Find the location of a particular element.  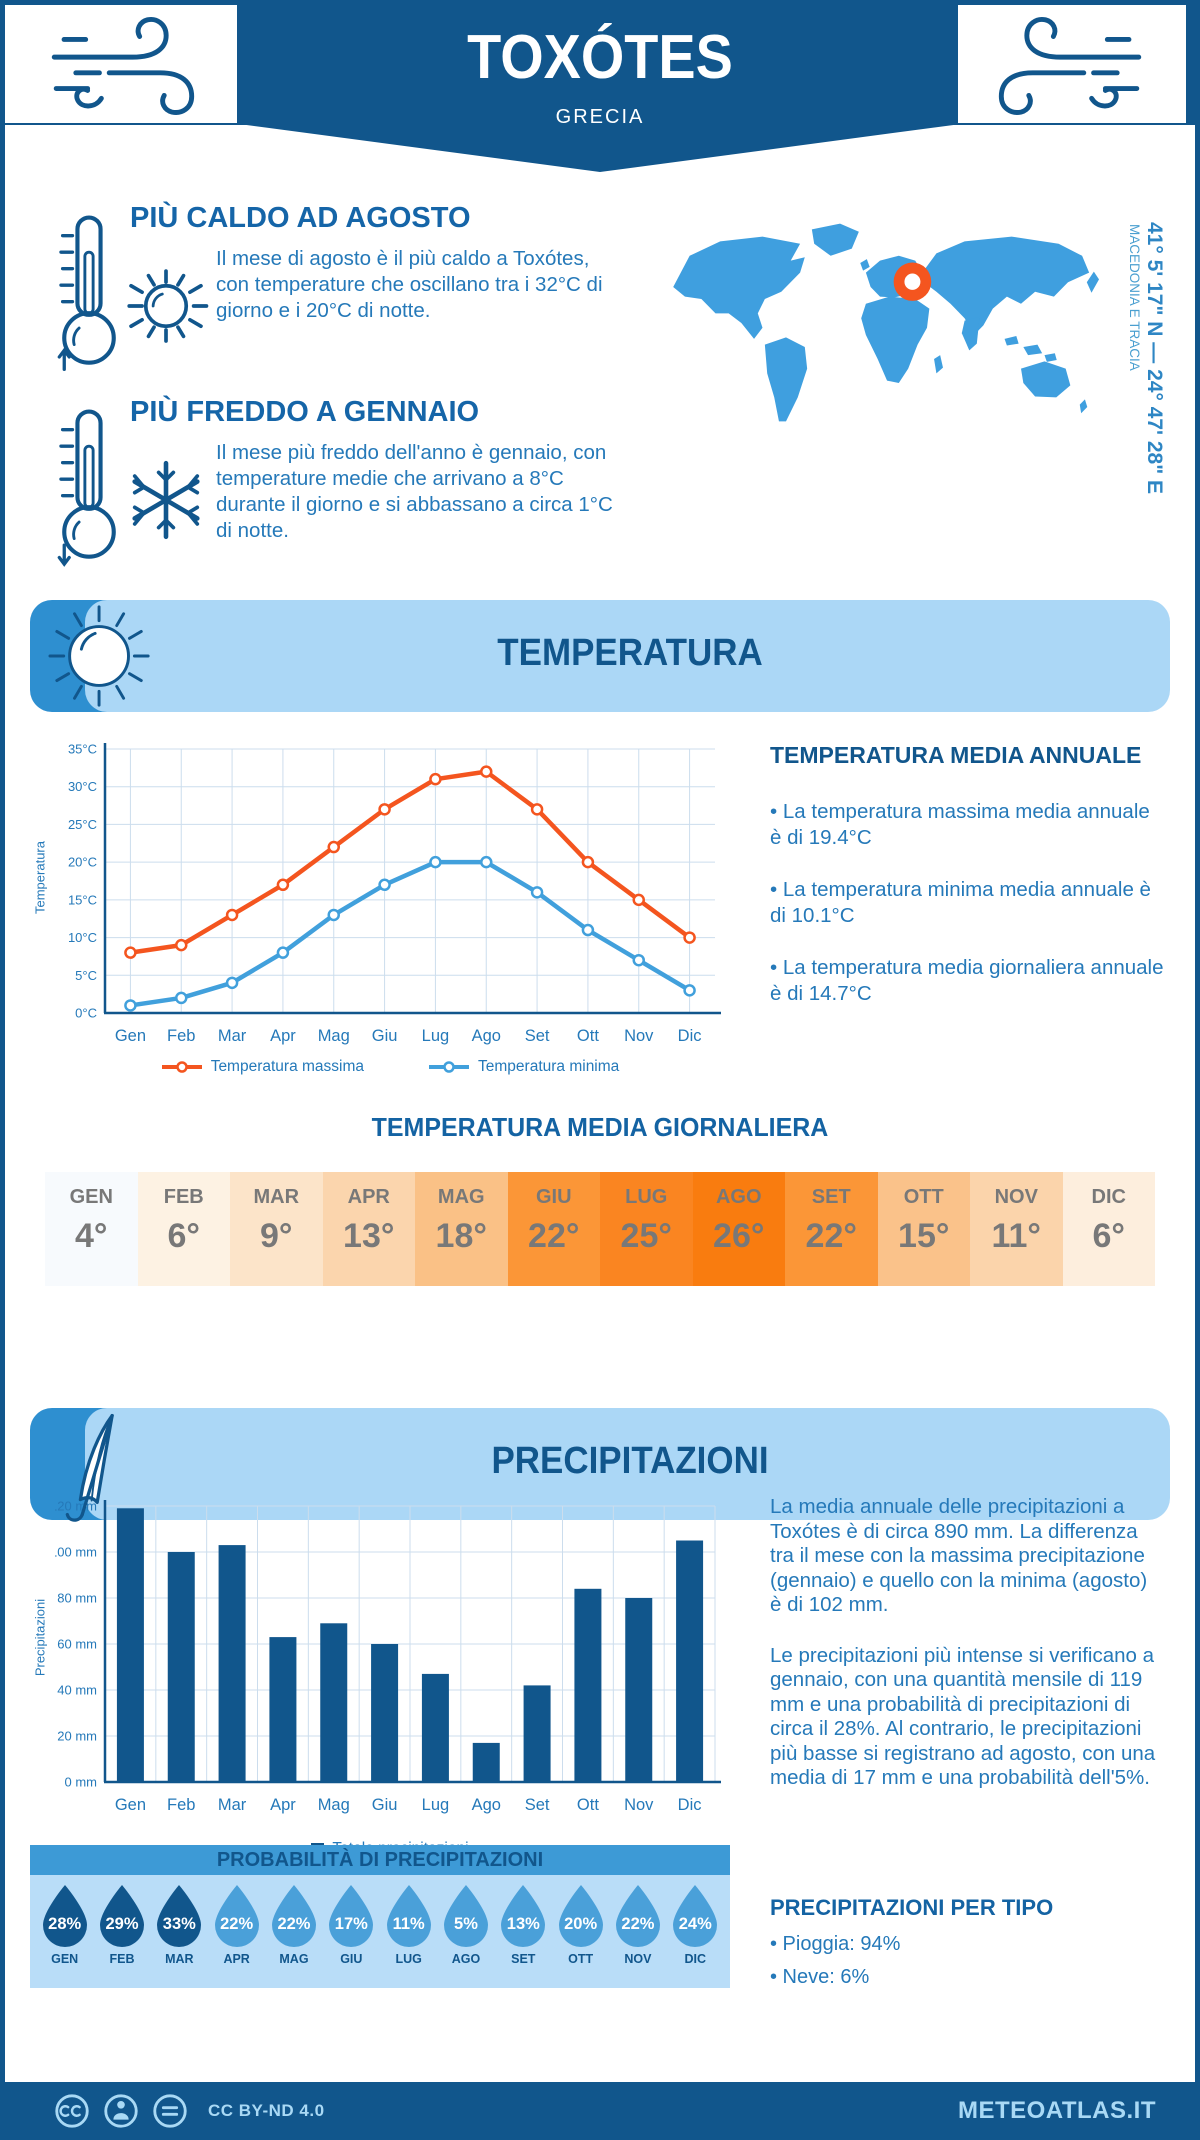

month-cell: APR 13° is located at coordinates (368, 1229).